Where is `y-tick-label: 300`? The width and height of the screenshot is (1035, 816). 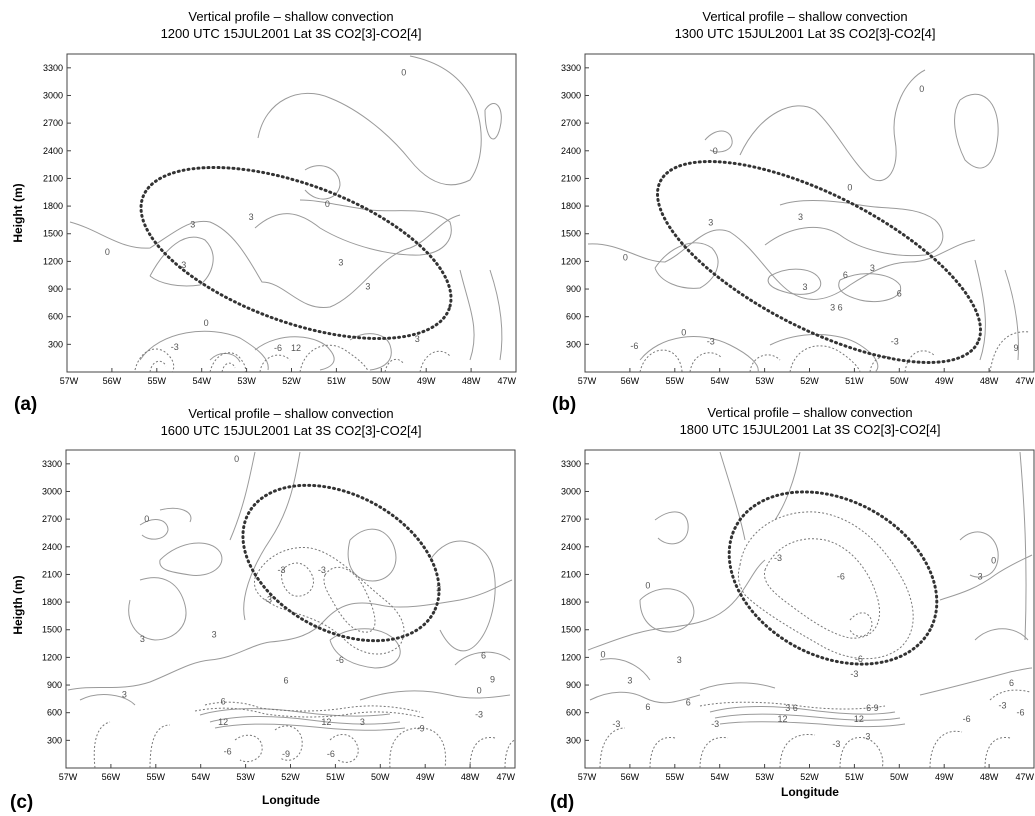
y-tick-label: 300 is located at coordinates (573, 740).